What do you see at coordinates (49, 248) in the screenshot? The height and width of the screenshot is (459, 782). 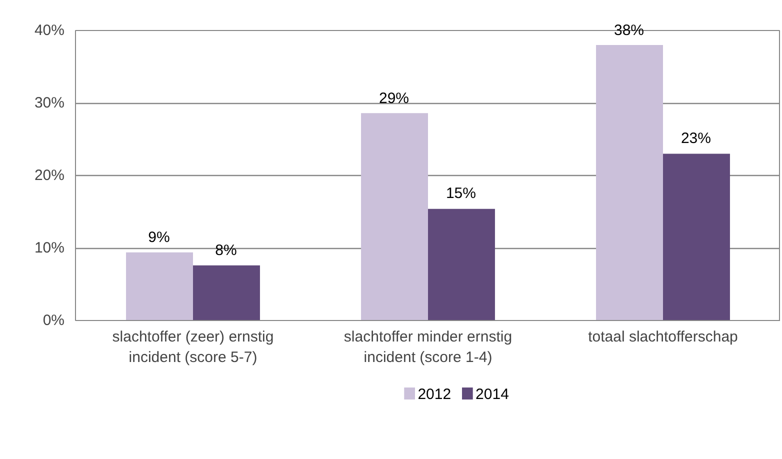 I see `y-tick-label: 10%` at bounding box center [49, 248].